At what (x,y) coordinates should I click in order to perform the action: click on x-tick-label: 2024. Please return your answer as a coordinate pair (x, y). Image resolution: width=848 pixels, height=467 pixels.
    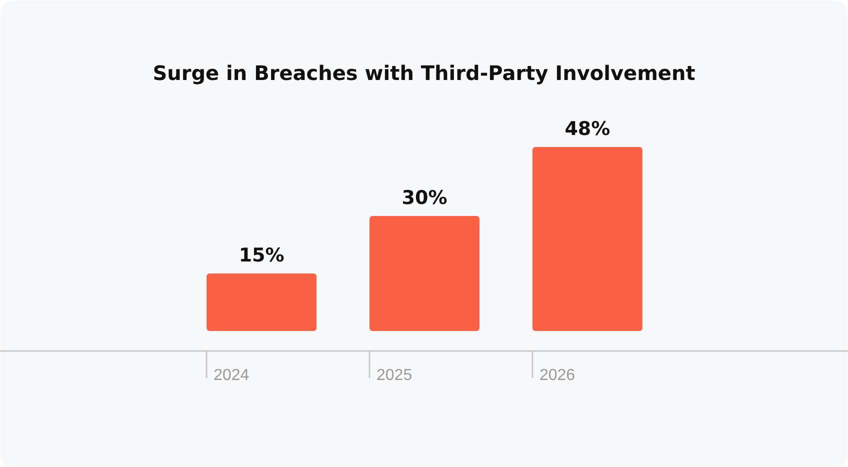
    Looking at the image, I should click on (232, 375).